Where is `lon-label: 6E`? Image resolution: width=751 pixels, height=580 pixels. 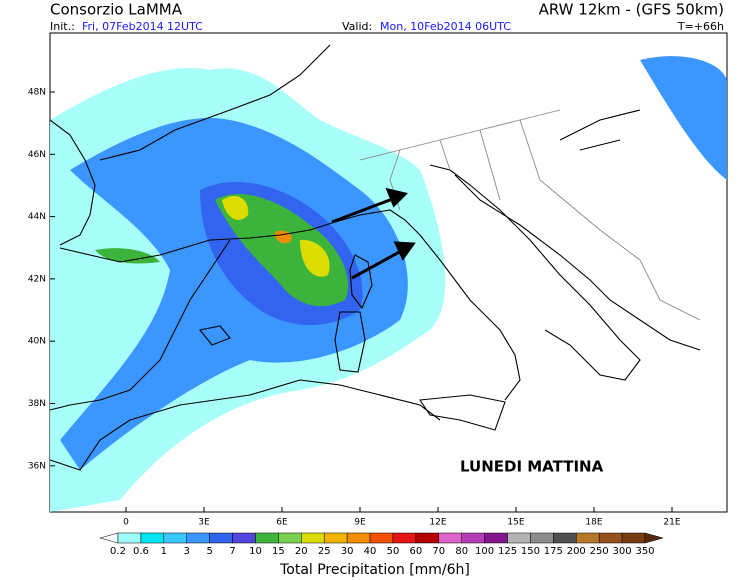
lon-label: 6E is located at coordinates (282, 523).